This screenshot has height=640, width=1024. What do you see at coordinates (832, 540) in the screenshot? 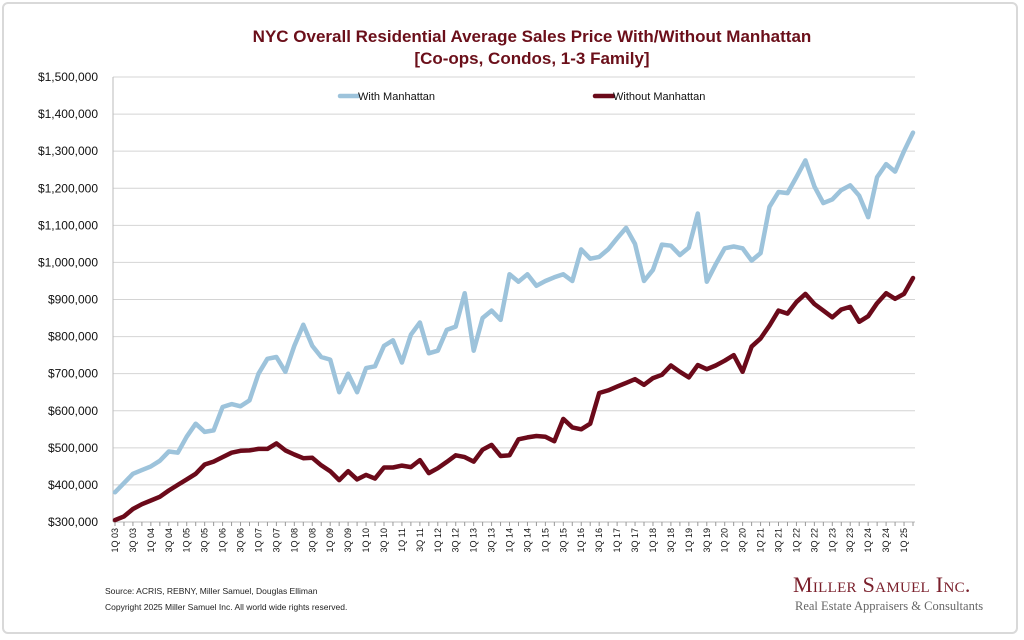
I see `x-tick-label: 1Q 23` at bounding box center [832, 540].